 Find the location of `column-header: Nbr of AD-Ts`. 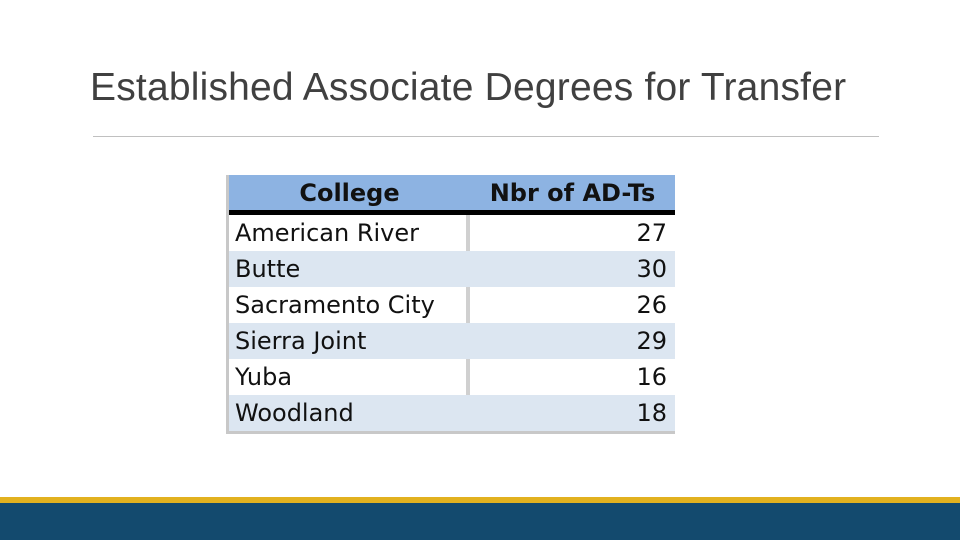

column-header: Nbr of AD-Ts is located at coordinates (572, 192).